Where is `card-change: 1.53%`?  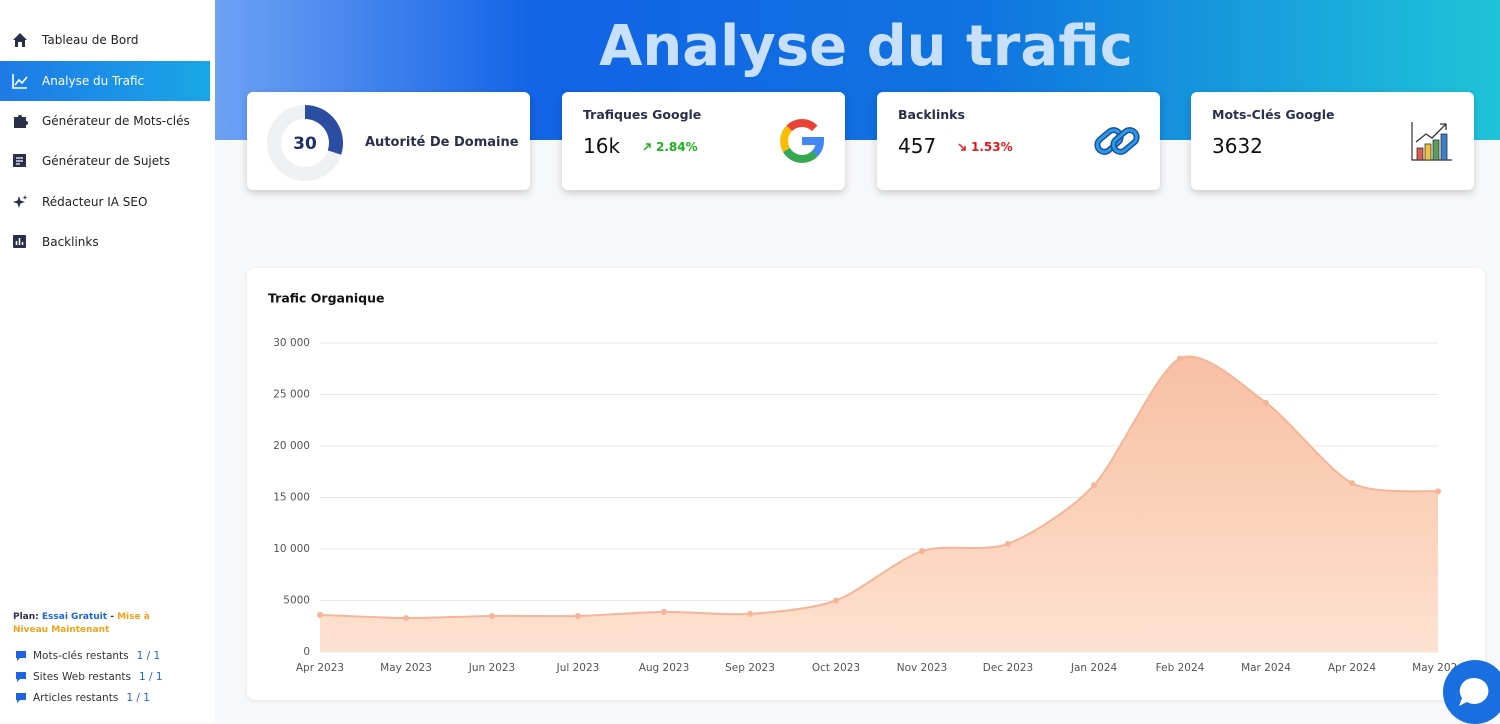 card-change: 1.53% is located at coordinates (985, 147).